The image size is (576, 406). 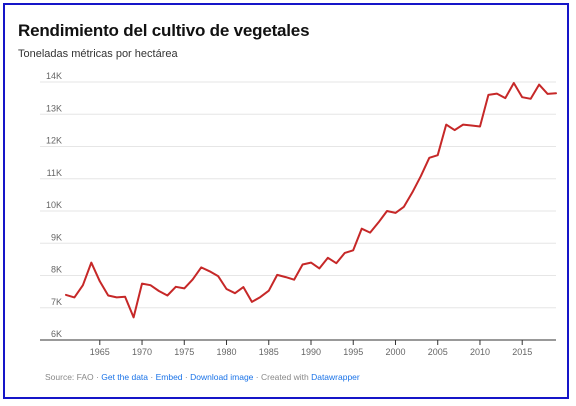 I want to click on chart-subtitle: Toneladas métricas por hectárea, so click(x=98, y=54).